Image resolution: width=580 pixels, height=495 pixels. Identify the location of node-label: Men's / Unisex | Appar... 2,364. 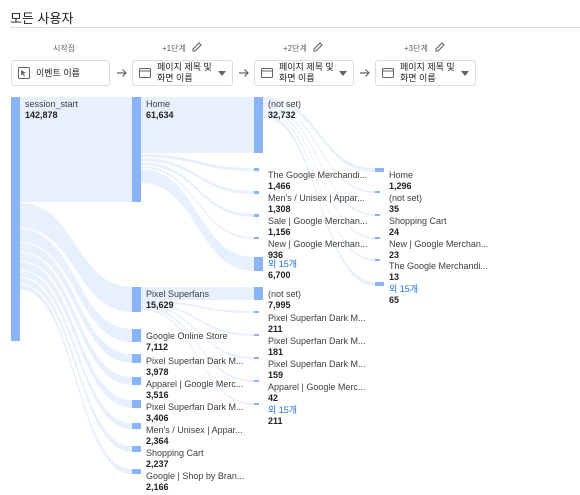
(196, 436).